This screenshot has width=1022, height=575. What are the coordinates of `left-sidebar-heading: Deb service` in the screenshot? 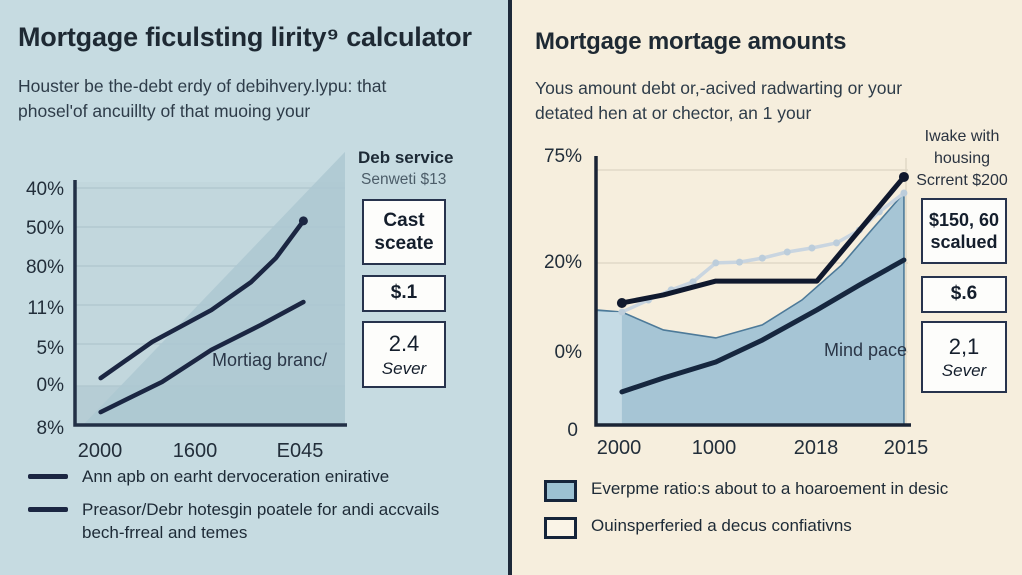 It's located at (406, 157).